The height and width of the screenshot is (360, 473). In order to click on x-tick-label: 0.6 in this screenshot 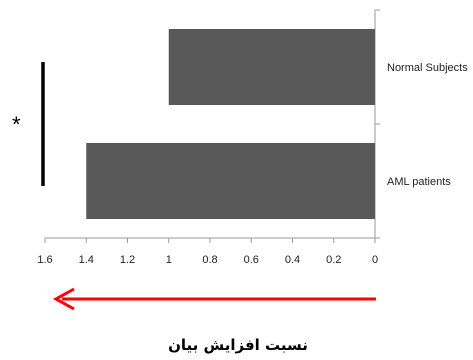, I will do `click(251, 260)`.